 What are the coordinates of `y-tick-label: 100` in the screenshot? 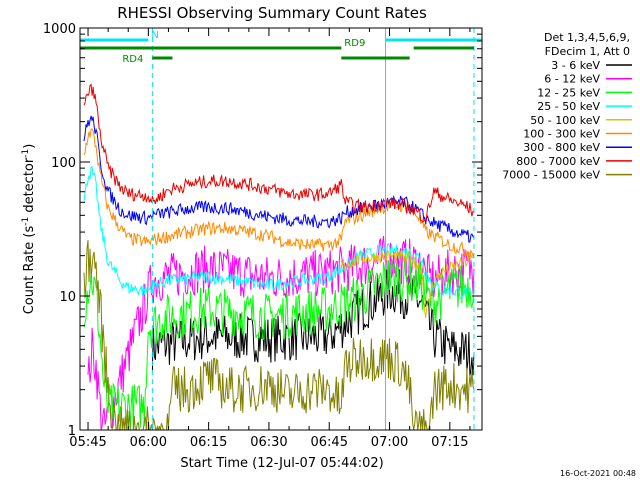 It's located at (63, 163).